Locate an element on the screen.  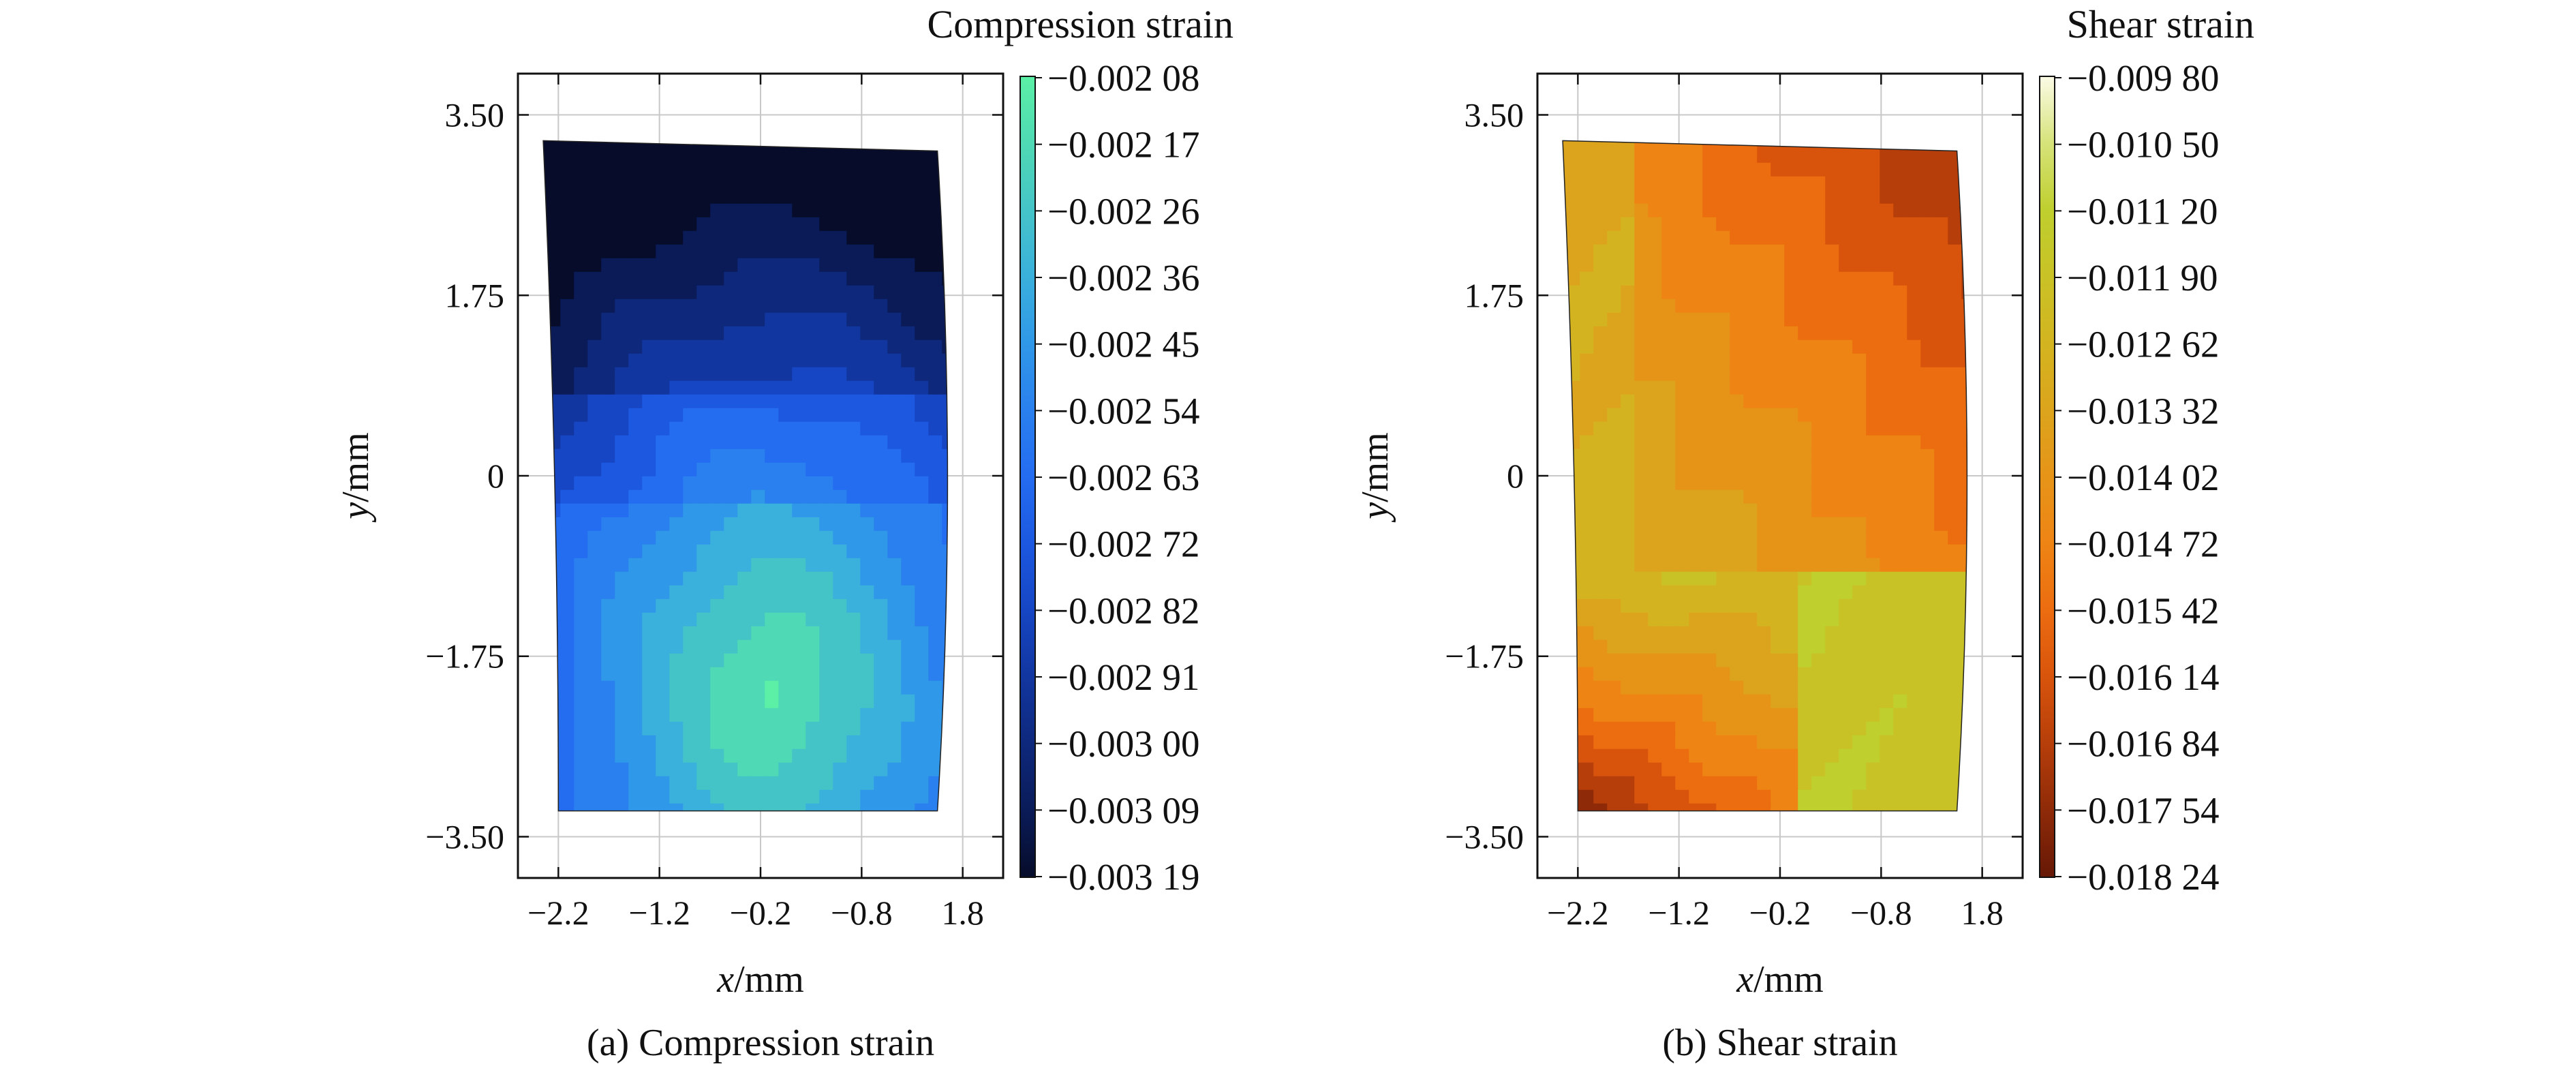
x-tick-label: −2.2 is located at coordinates (1578, 913).